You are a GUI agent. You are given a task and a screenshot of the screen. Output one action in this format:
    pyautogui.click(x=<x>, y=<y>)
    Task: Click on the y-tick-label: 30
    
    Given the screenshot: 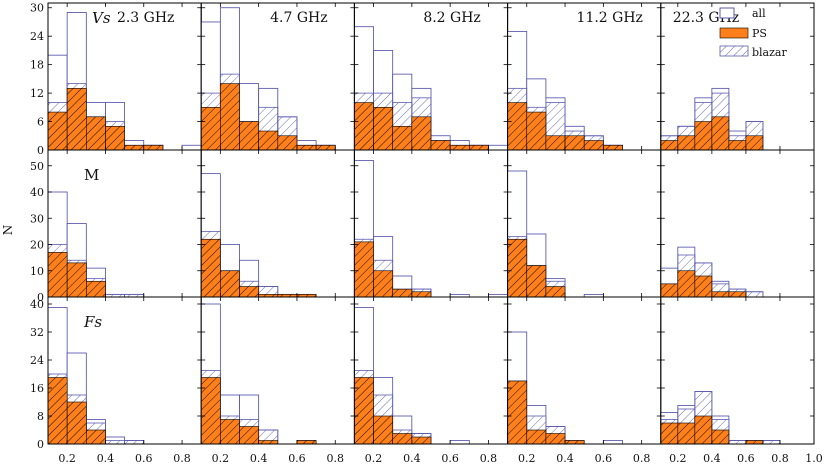 What is the action you would take?
    pyautogui.click(x=37, y=8)
    